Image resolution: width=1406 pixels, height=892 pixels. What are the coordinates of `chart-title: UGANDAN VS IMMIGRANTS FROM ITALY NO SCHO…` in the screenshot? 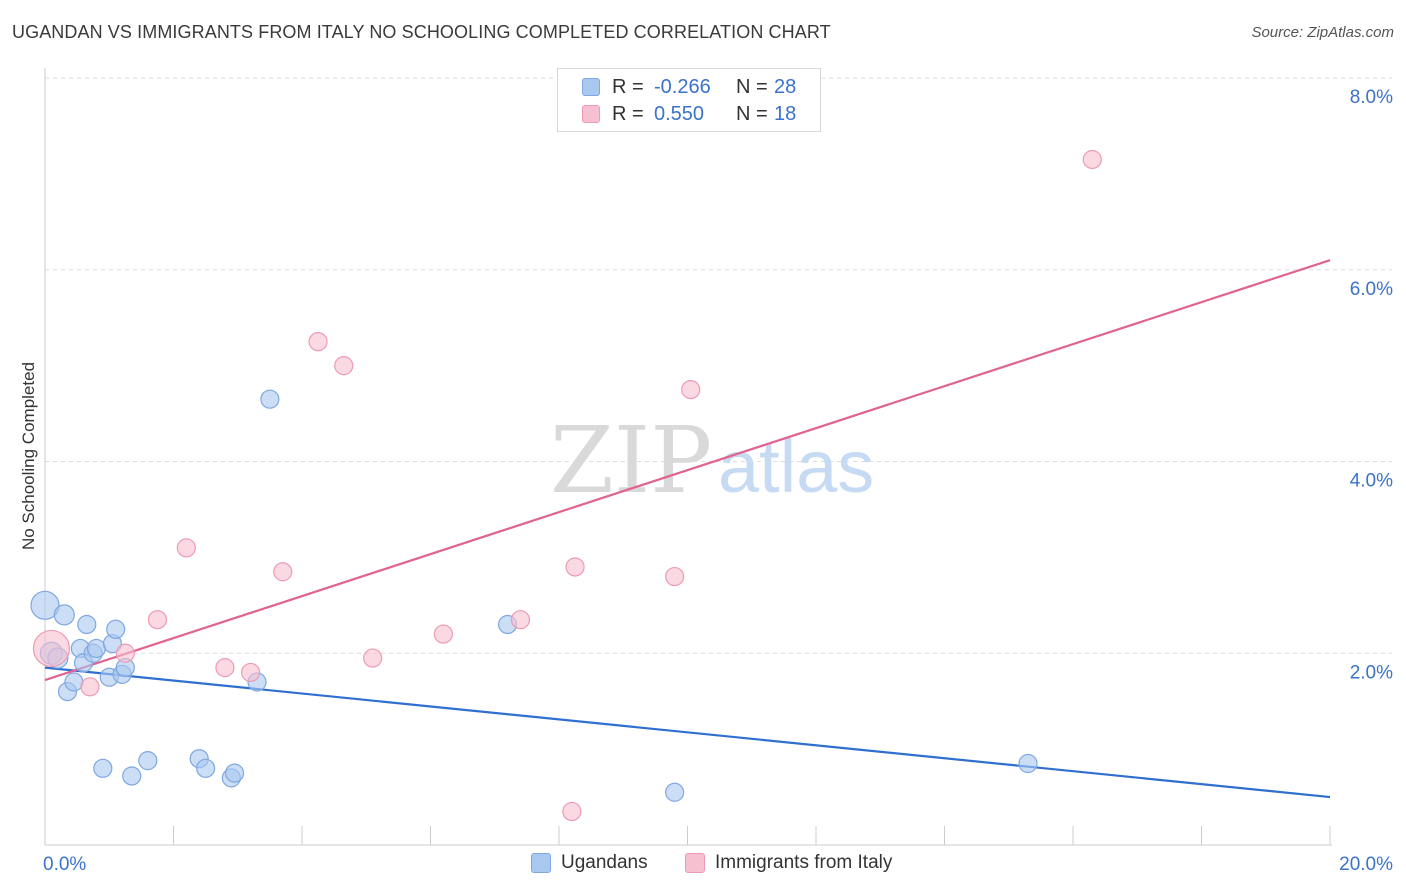 It's located at (421, 32).